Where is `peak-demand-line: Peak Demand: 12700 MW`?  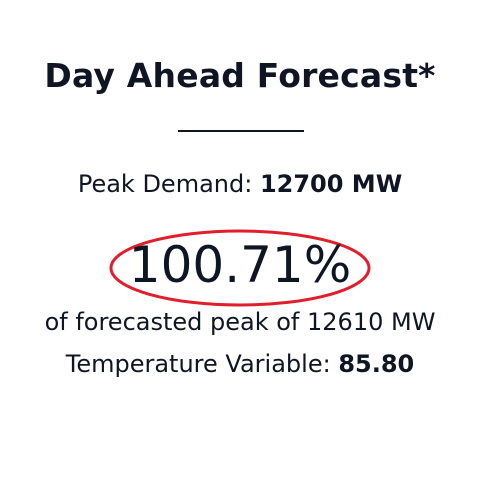 peak-demand-line: Peak Demand: 12700 MW is located at coordinates (240, 184).